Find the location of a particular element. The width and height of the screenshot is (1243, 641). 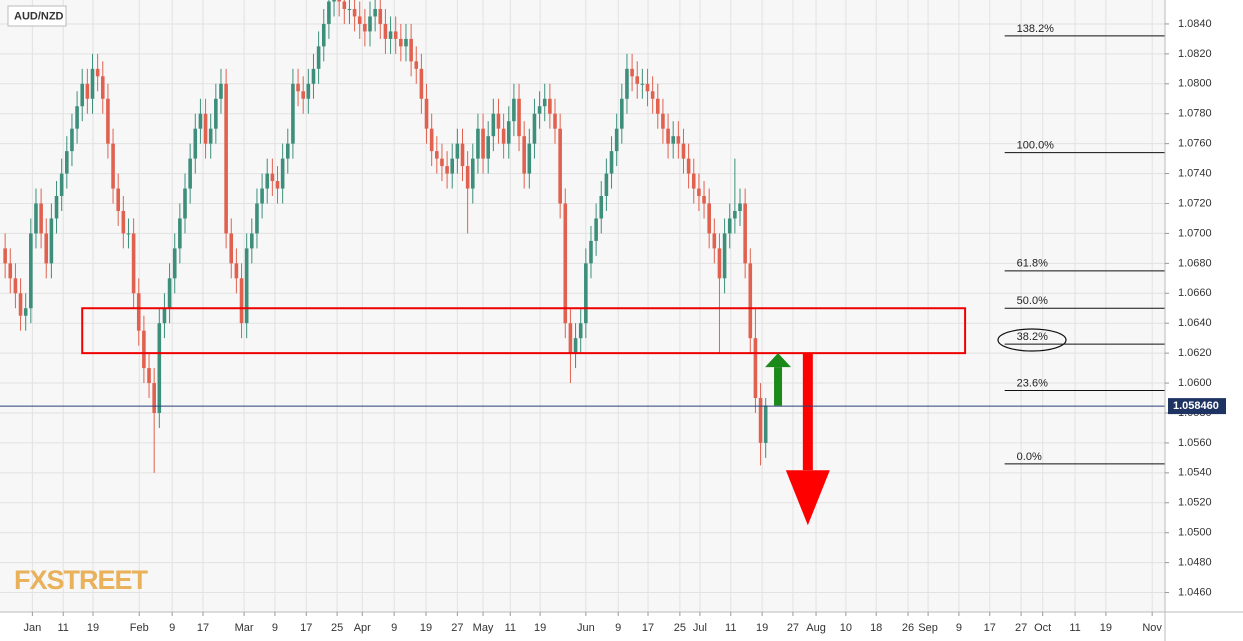

x-tick-label: Nov is located at coordinates (1152, 628).